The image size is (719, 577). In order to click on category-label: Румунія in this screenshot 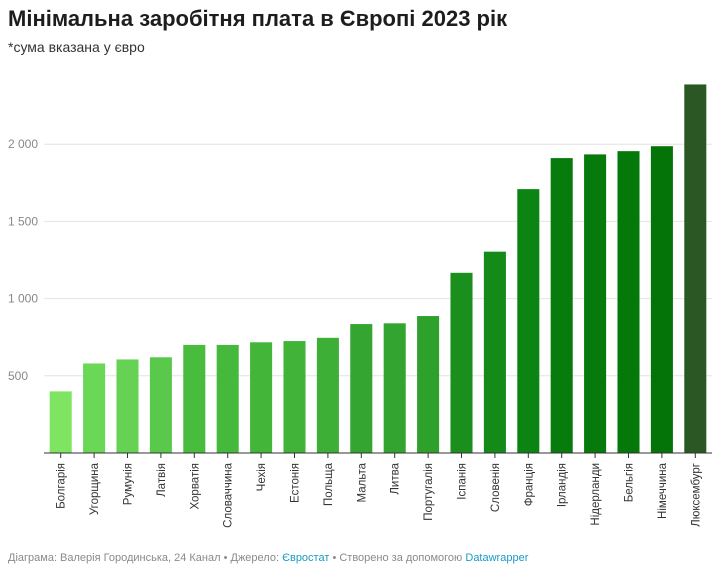, I will do `click(129, 484)`.